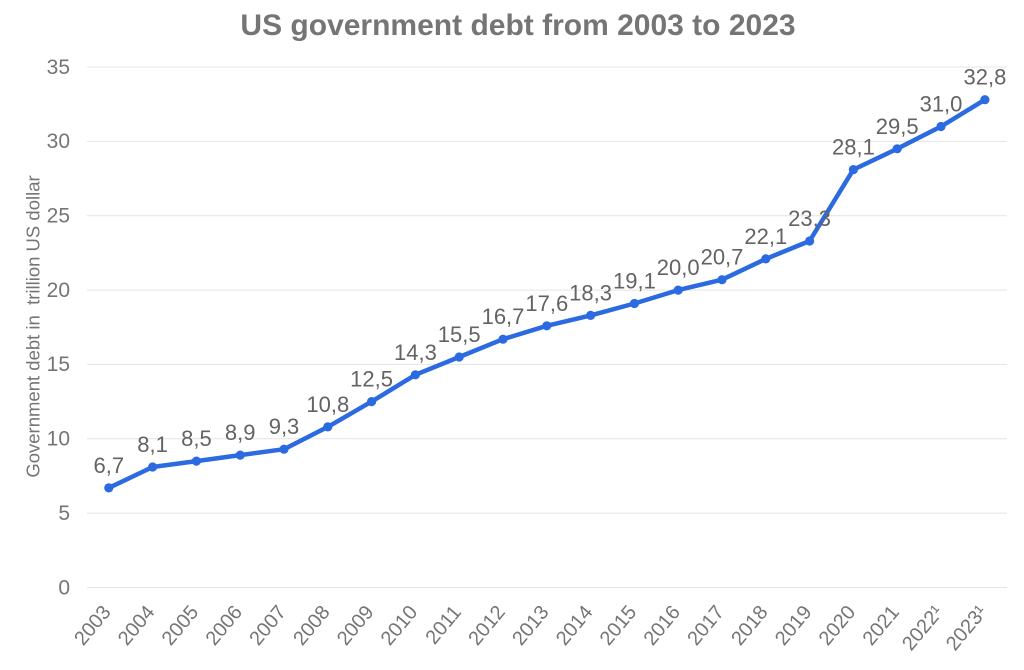 The width and height of the screenshot is (1024, 670). I want to click on svg-text: 20,7, so click(722, 257).